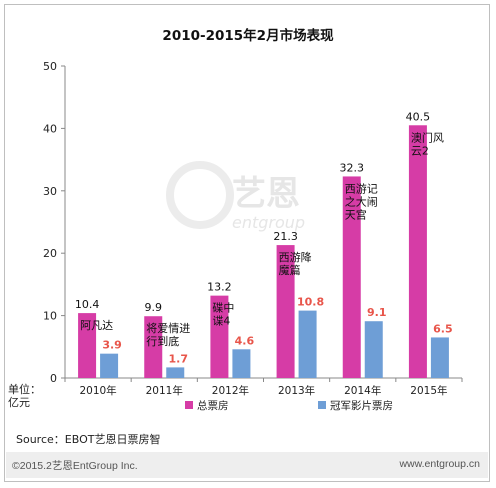 The width and height of the screenshot is (496, 488). Describe the element at coordinates (19, 402) in the screenshot. I see `y-axis-unit-label: 亿元` at that location.